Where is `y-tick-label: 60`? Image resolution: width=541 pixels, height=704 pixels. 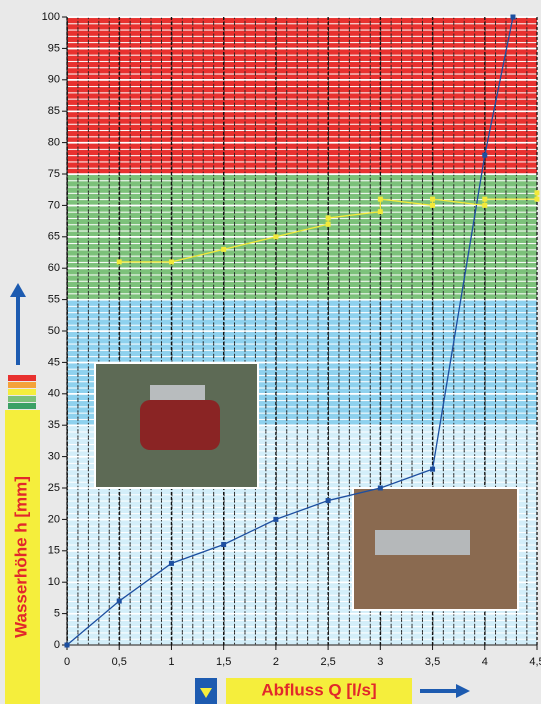 y-tick-label: 60 is located at coordinates (54, 268).